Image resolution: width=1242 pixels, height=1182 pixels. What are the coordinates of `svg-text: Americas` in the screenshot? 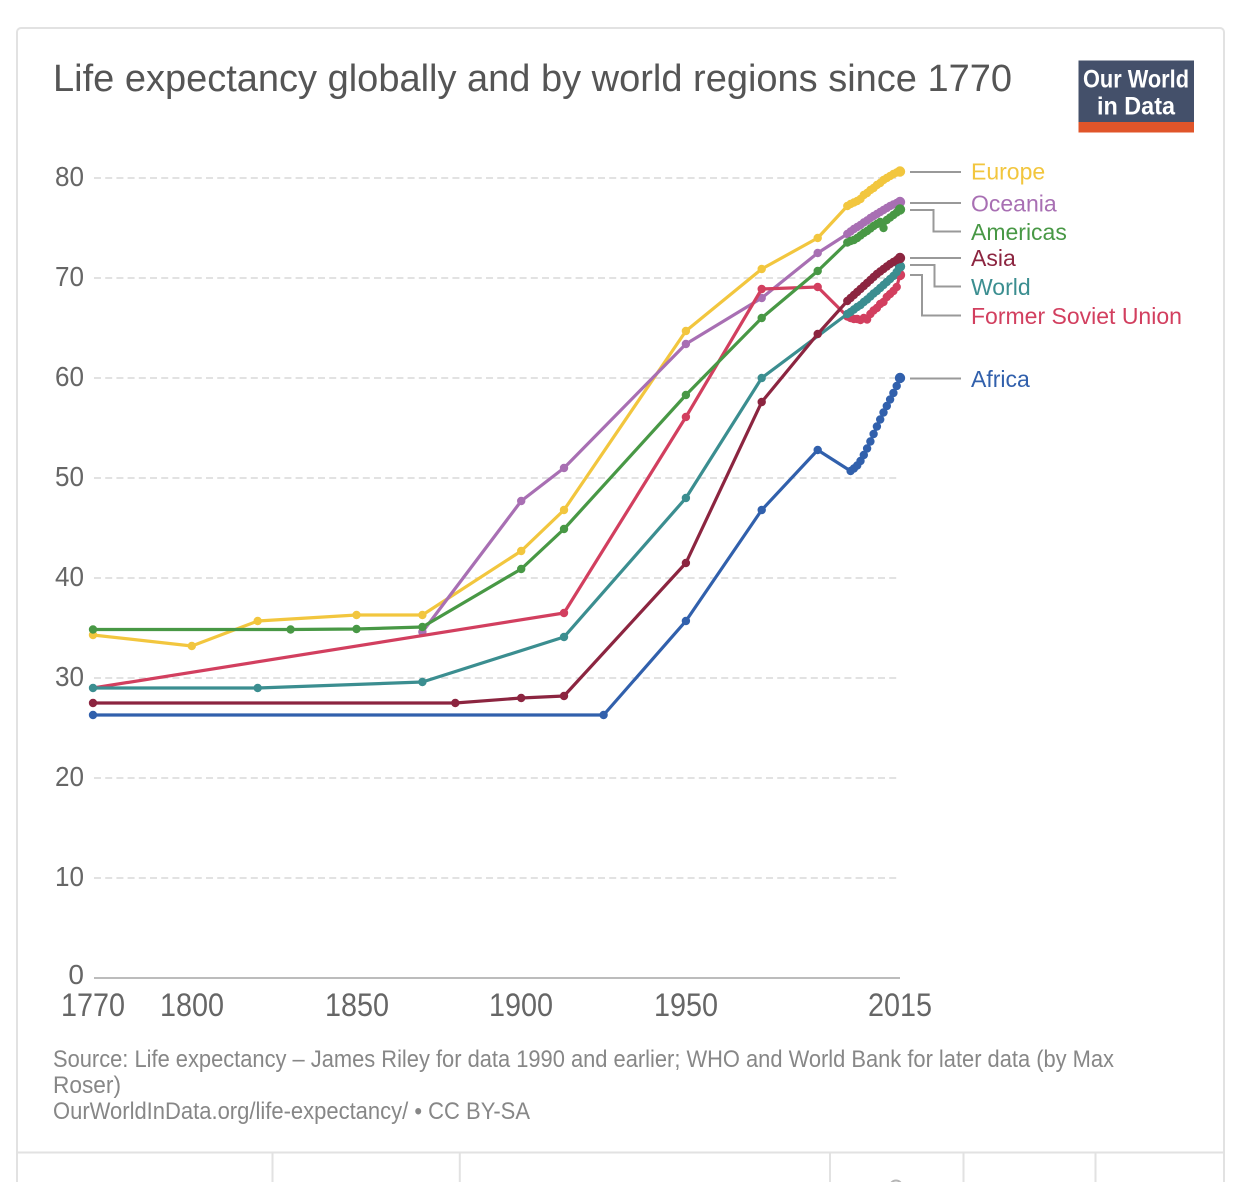 It's located at (1019, 232).